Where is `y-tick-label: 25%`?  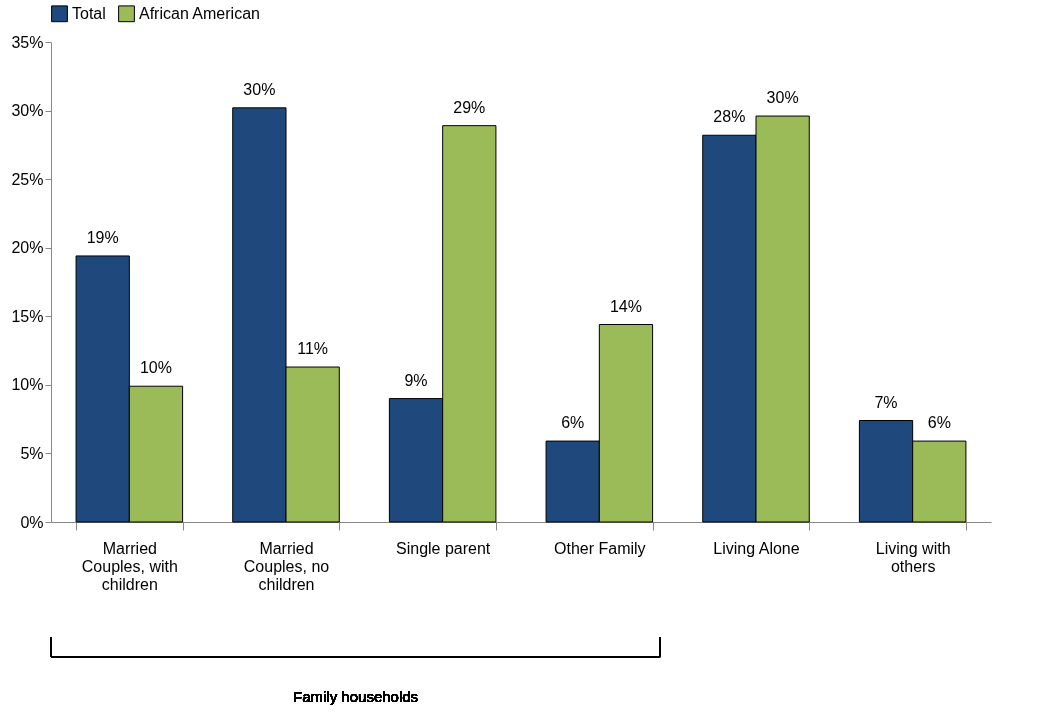
y-tick-label: 25% is located at coordinates (27, 179).